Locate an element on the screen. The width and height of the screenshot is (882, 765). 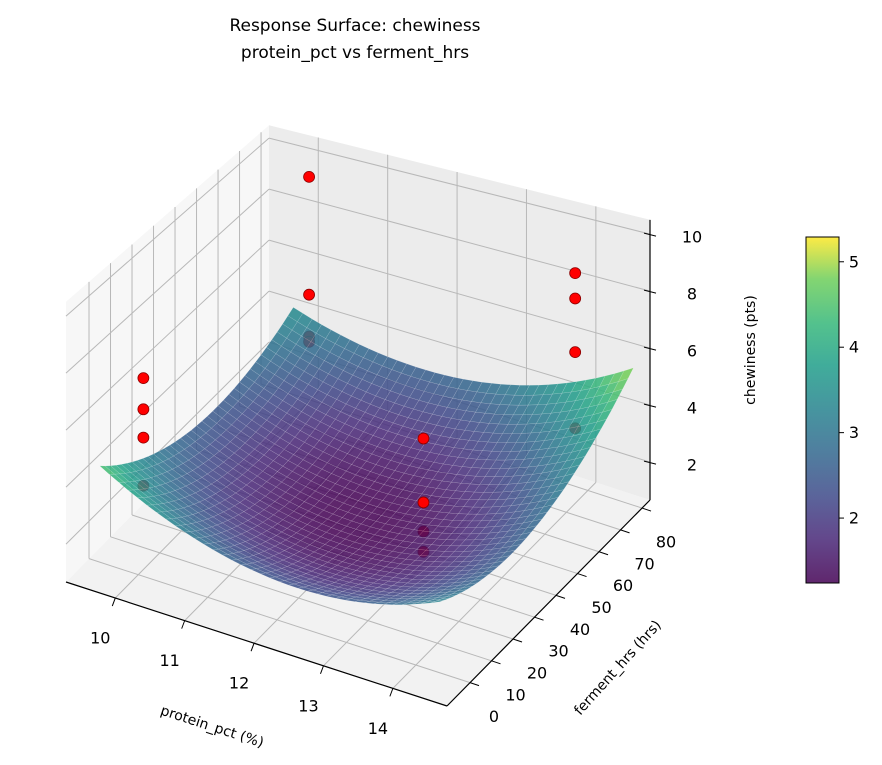
z-tick-label: 2 is located at coordinates (692, 465).